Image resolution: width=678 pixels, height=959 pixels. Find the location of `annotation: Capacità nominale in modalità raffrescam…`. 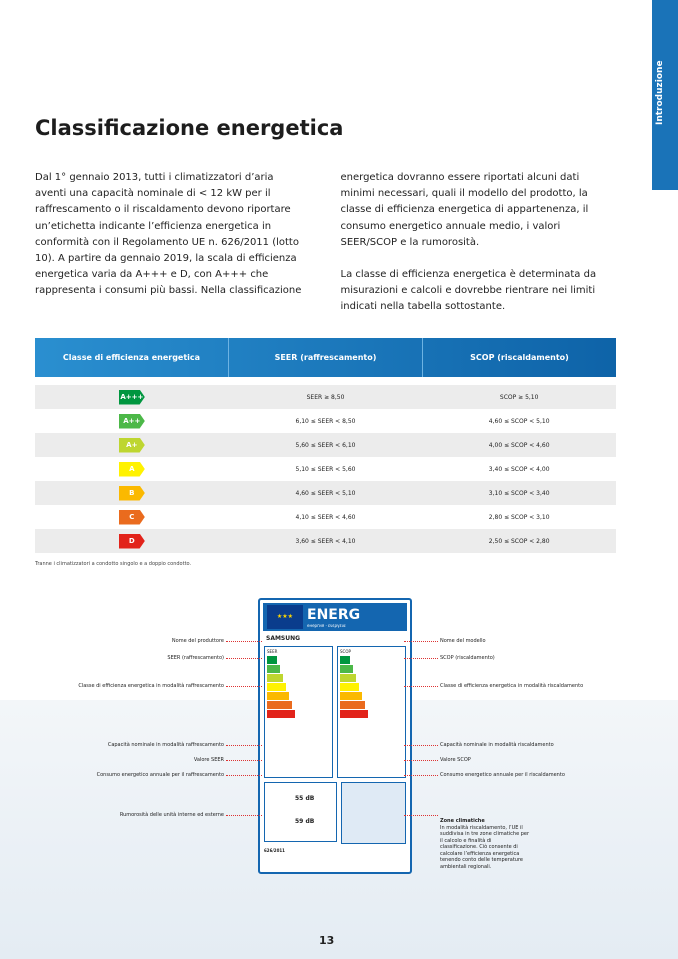

annotation: Capacità nominale in modalità raffrescam… is located at coordinates (165, 745).